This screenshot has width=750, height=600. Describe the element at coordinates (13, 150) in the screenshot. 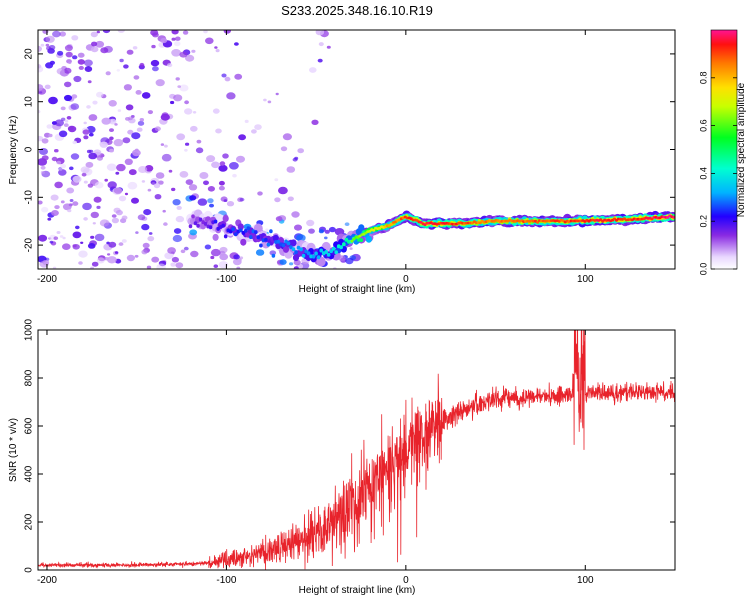

I see `spectrogram-y-label: Frequency (Hz)` at that location.